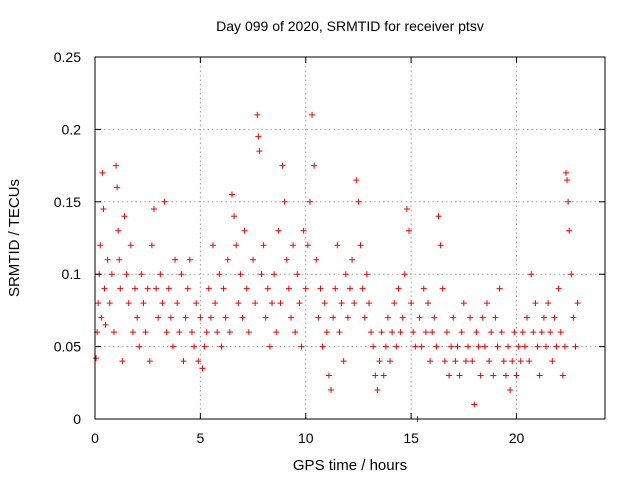 The height and width of the screenshot is (480, 640). What do you see at coordinates (72, 274) in the screenshot?
I see `y-tick-label: 0.1` at bounding box center [72, 274].